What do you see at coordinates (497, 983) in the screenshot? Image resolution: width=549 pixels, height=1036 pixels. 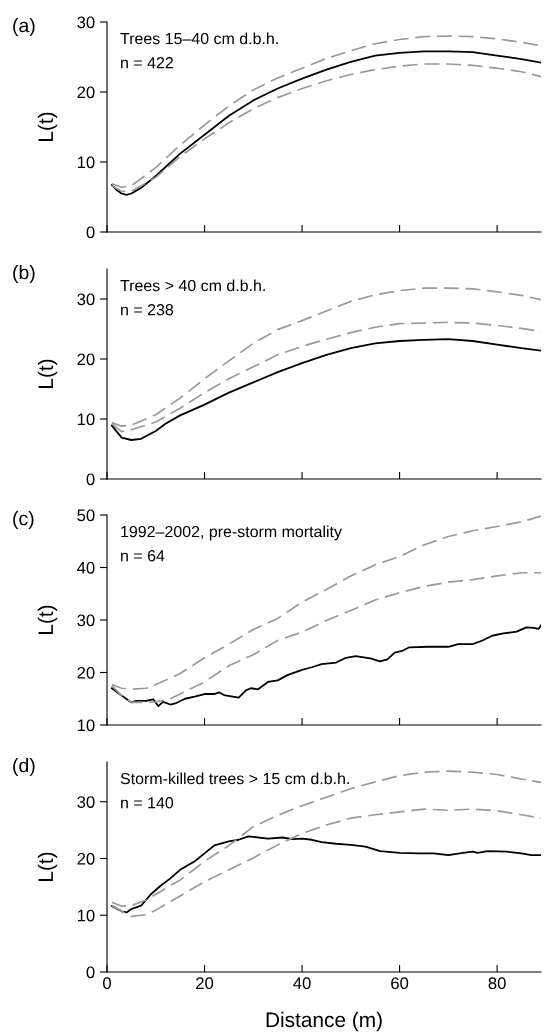 I see `x-tick-label: 80` at bounding box center [497, 983].